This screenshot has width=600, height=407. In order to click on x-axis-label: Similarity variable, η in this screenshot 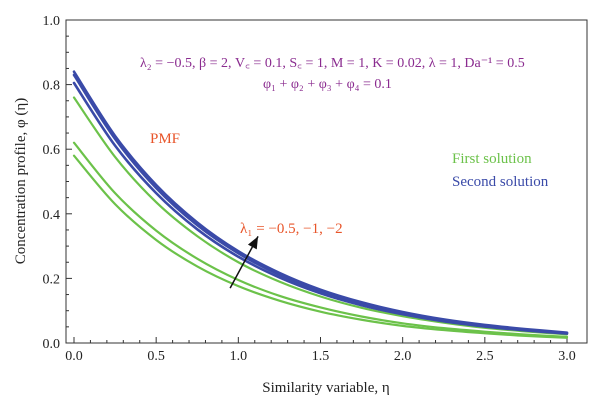, I will do `click(326, 388)`.